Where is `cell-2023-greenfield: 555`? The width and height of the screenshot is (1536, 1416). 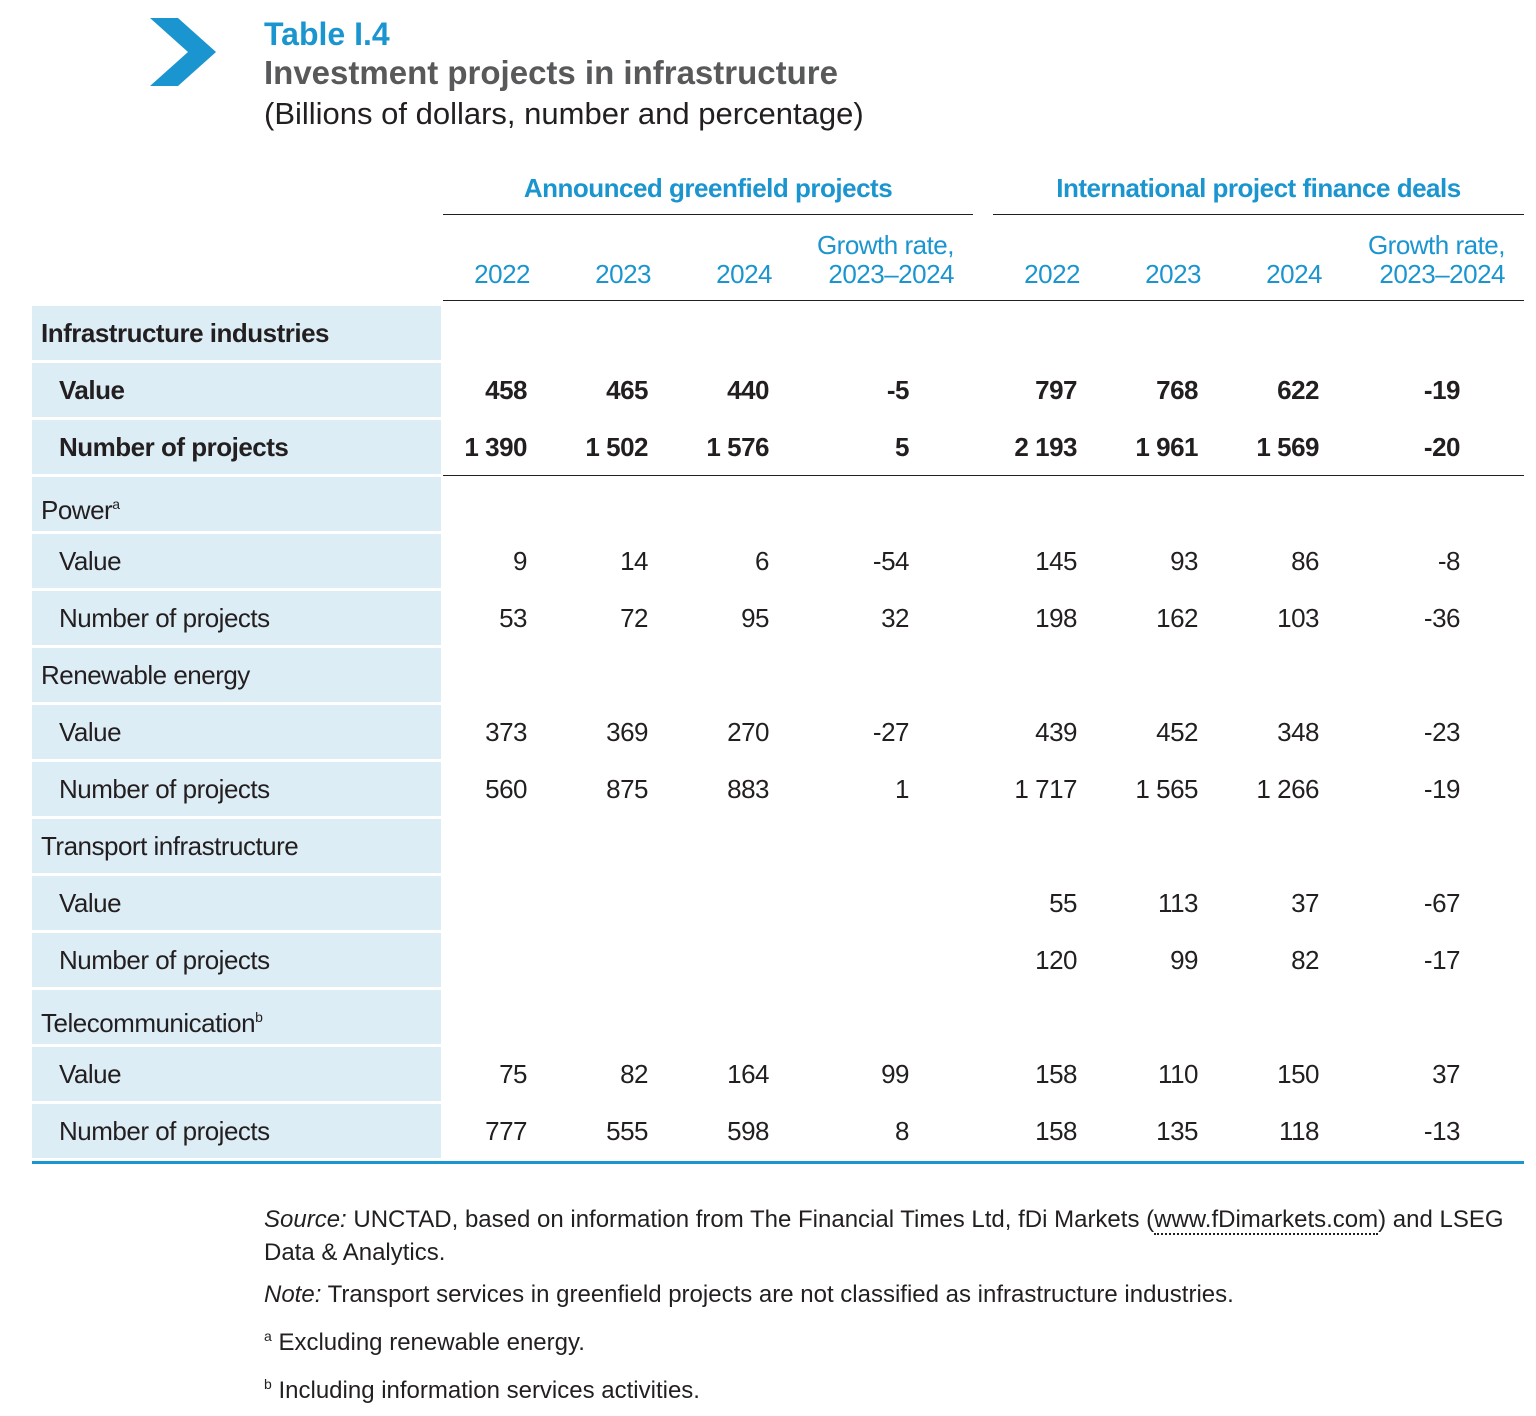 cell-2023-greenfield: 555 is located at coordinates (627, 1131).